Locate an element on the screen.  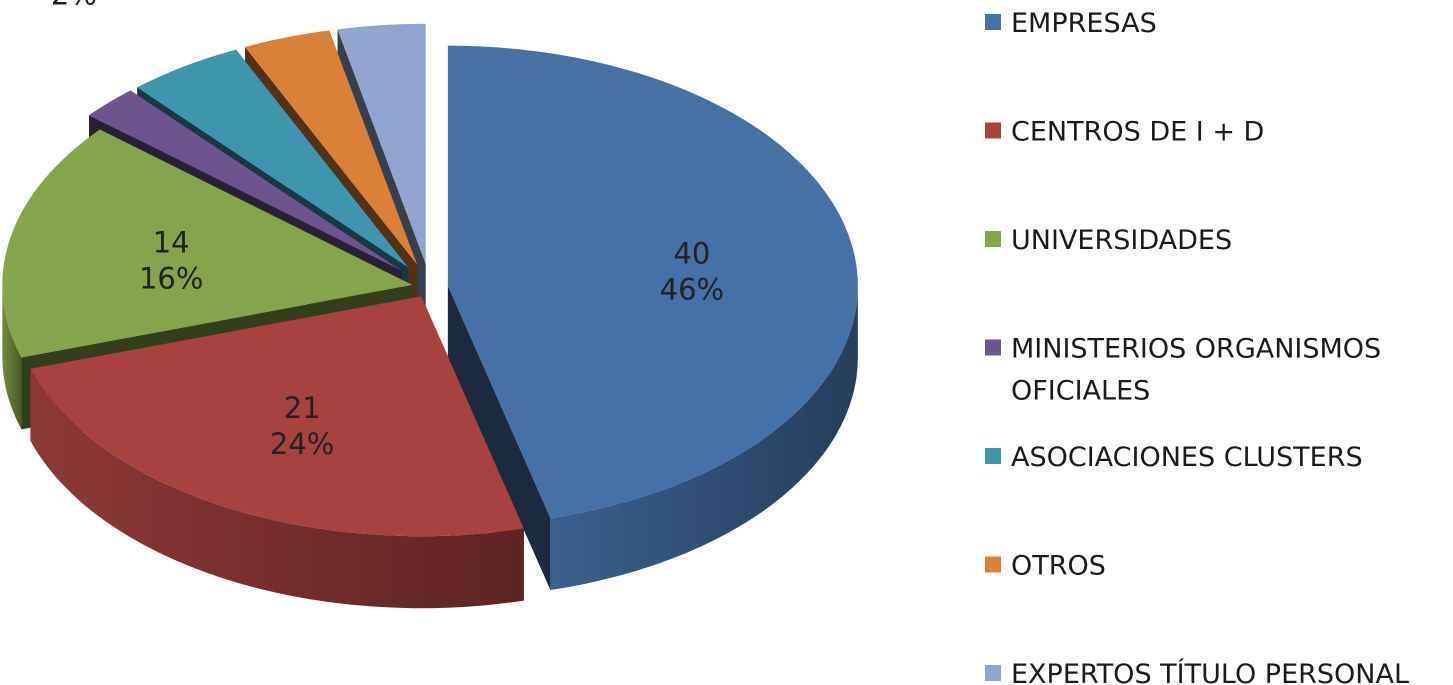
legend-item-2: UNIVERSIDADES is located at coordinates (1108, 240).